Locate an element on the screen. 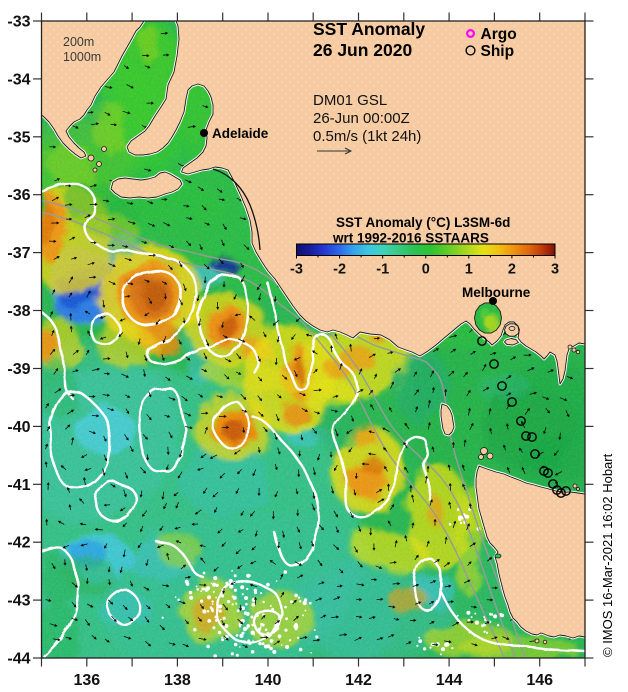 This screenshot has height=692, width=628. svg-text: 142 is located at coordinates (358, 680).